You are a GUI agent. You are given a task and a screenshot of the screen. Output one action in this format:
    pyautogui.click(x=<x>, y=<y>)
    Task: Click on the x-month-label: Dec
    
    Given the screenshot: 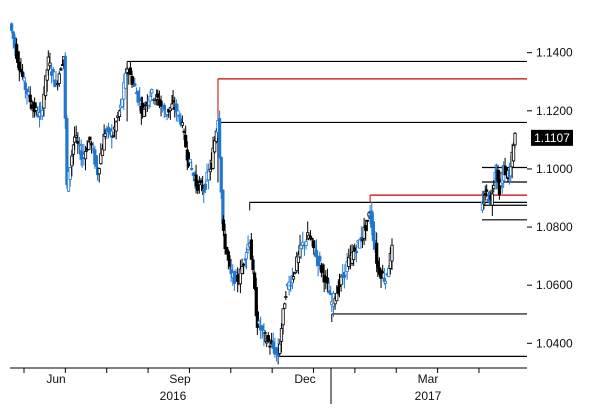 What is the action you would take?
    pyautogui.click(x=304, y=379)
    